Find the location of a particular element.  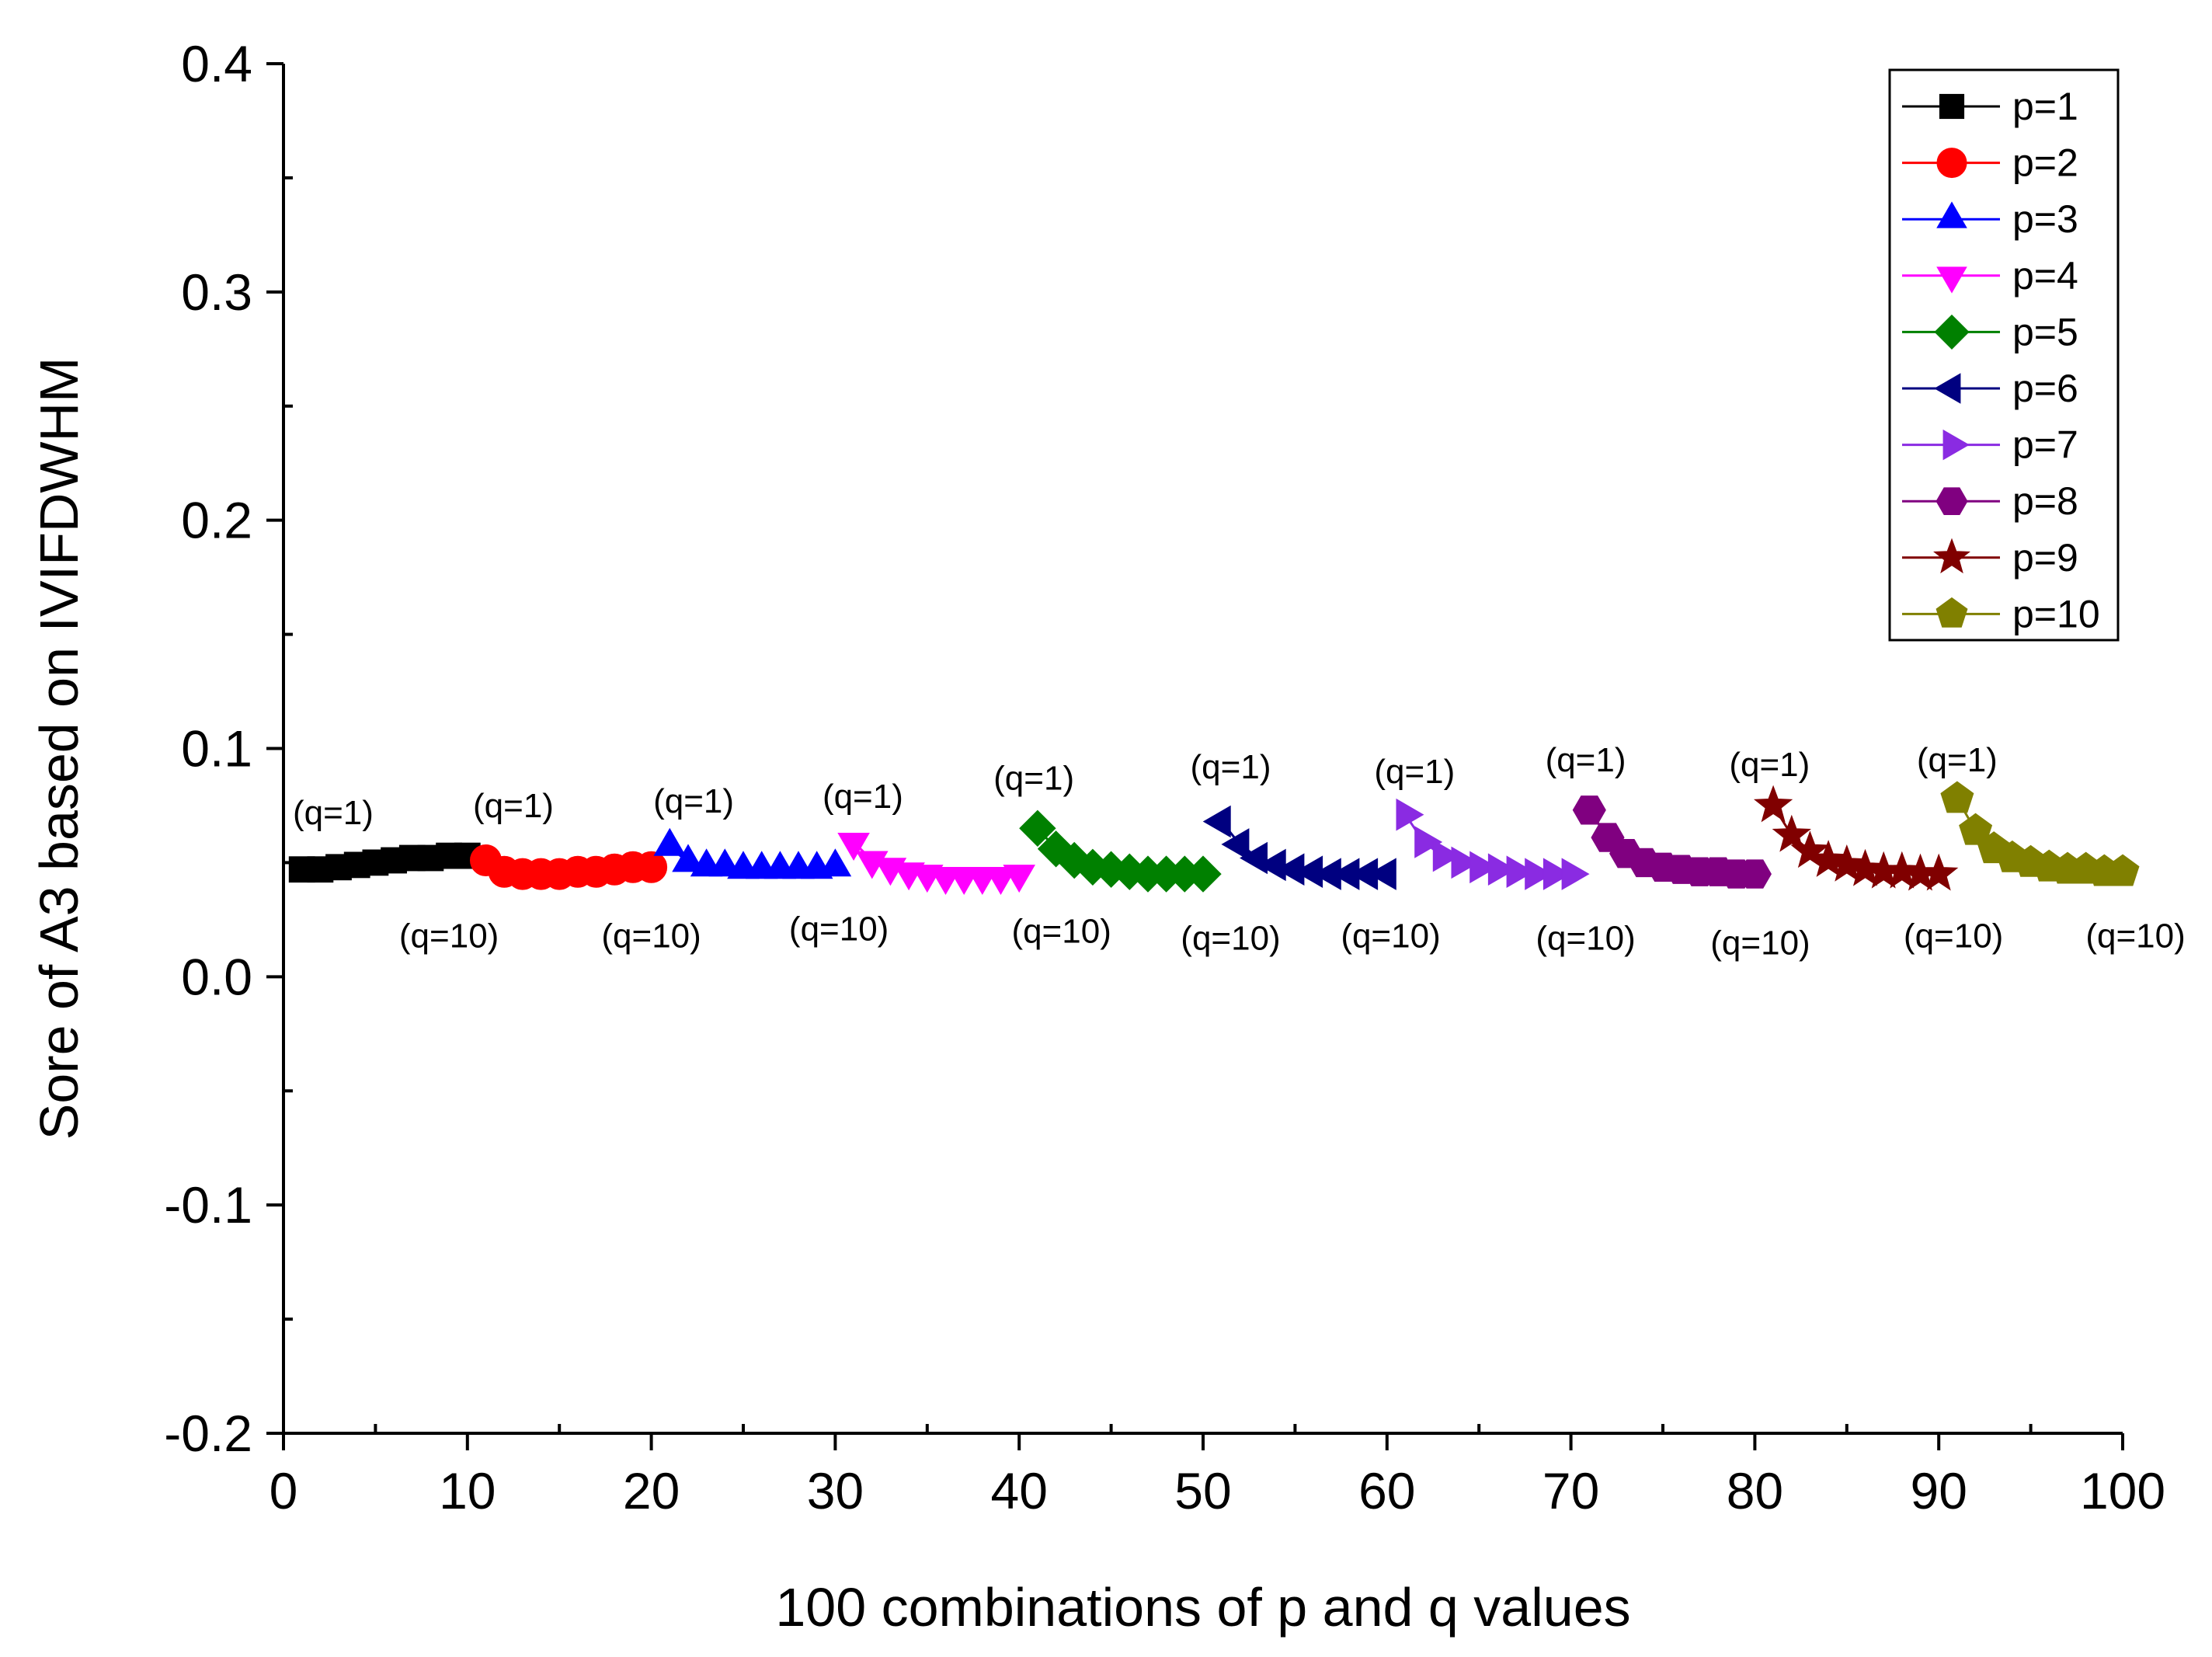

y-axis-title: Sore of A3 based on IVIFDWHM is located at coordinates (59, 748).